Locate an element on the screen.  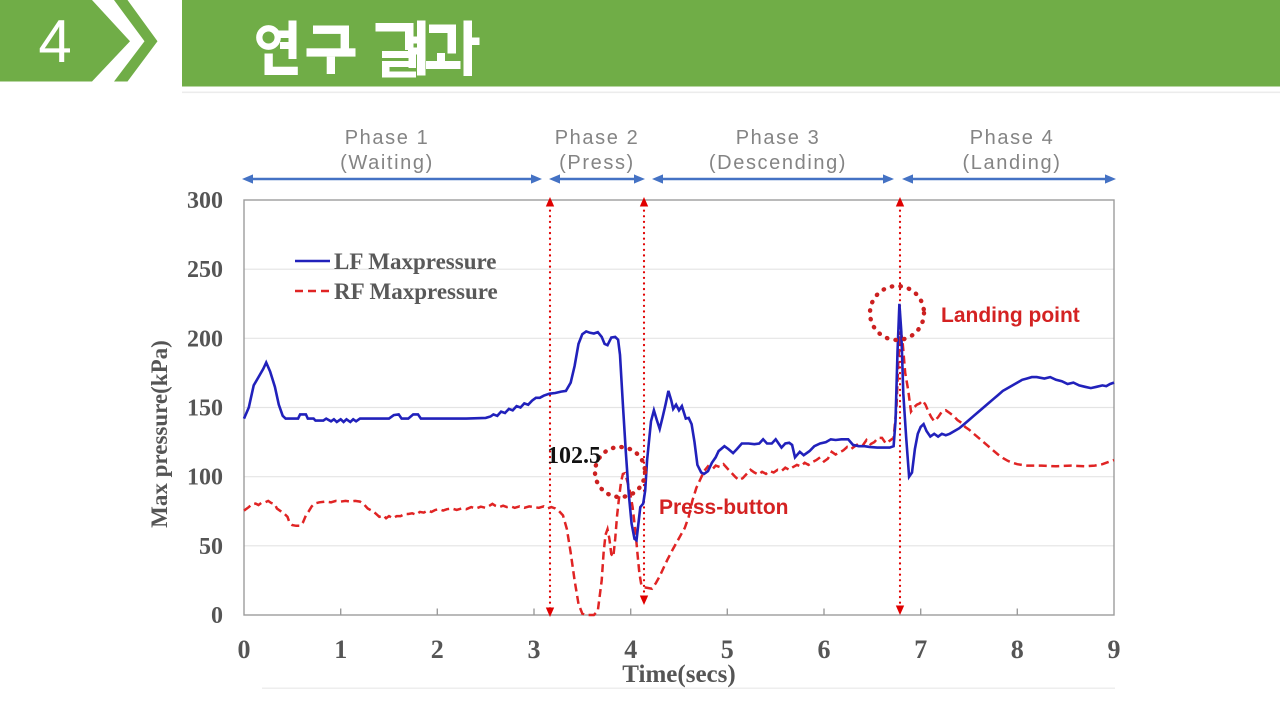
svg-text: Phase 3 is located at coordinates (778, 138).